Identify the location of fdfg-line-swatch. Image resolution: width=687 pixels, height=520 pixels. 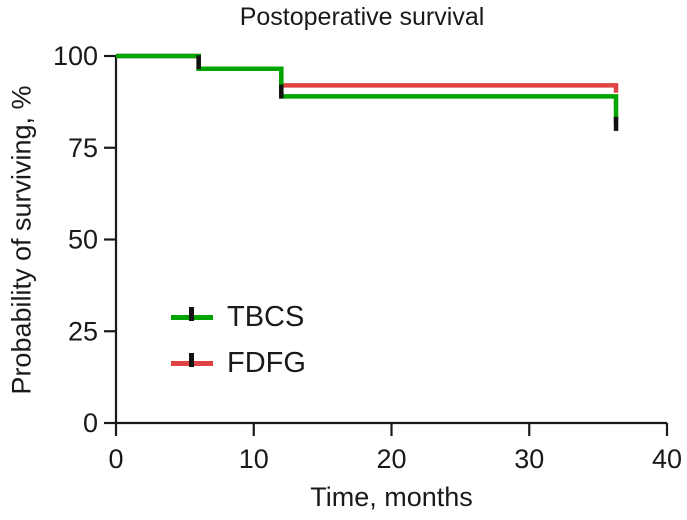
(192, 359).